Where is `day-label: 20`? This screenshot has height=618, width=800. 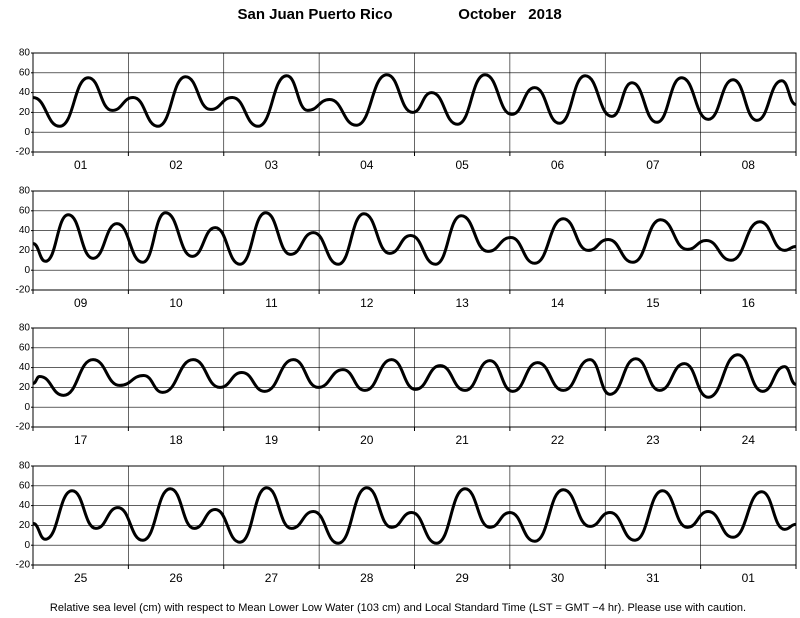
day-label: 20 is located at coordinates (367, 440).